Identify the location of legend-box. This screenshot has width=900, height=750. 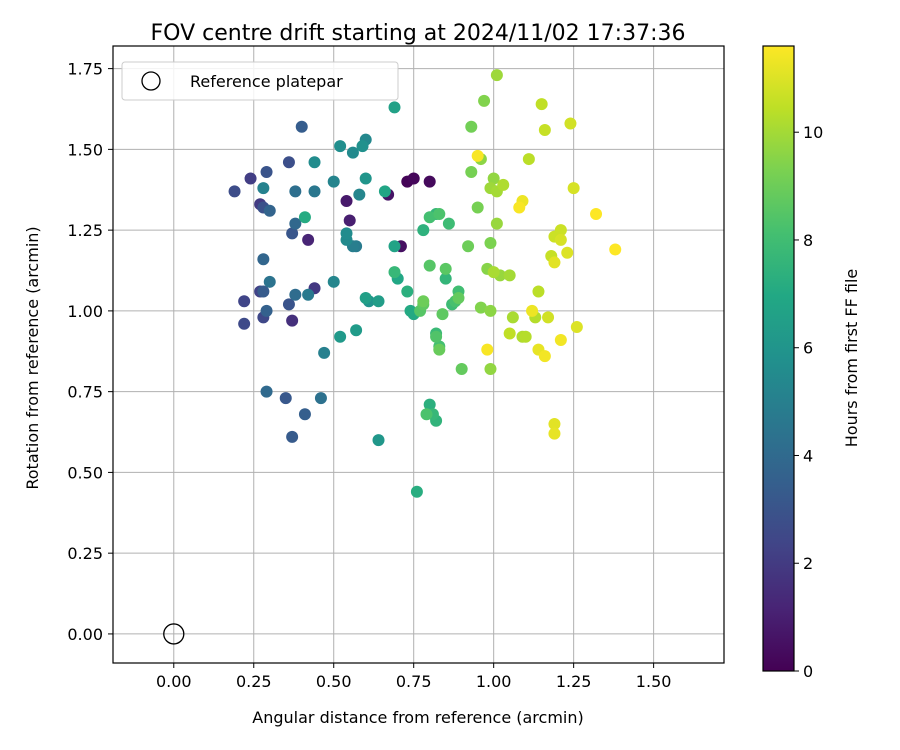
(260, 81).